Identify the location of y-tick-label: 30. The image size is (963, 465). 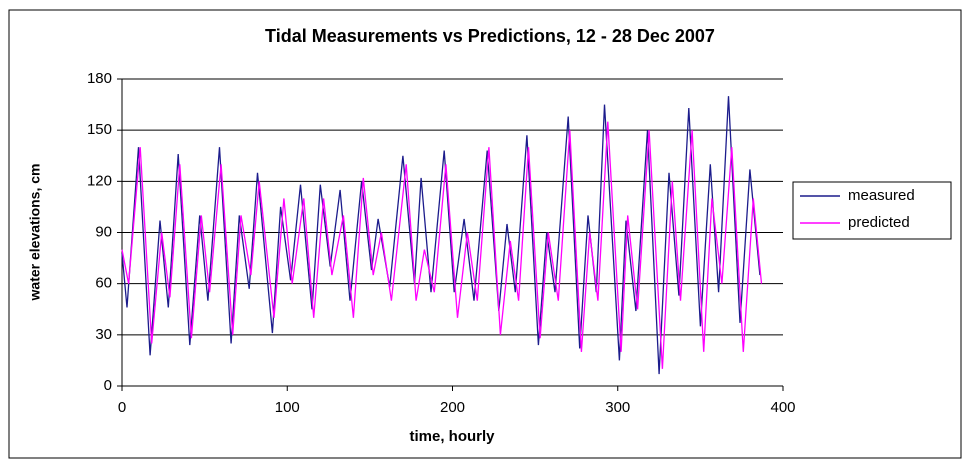
(103, 334).